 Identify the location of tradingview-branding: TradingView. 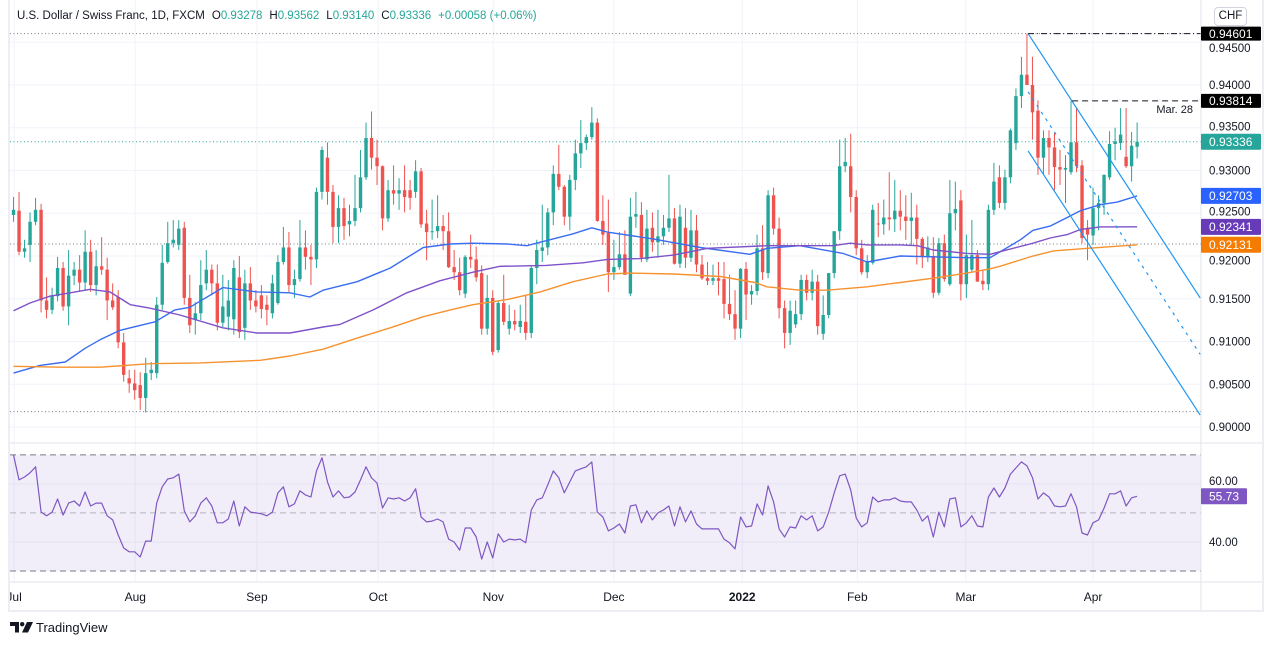
(59, 627).